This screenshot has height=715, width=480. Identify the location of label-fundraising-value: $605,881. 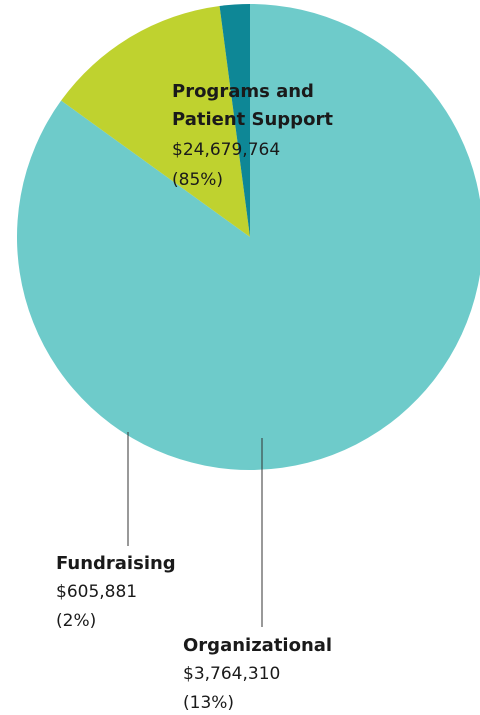
(96, 592).